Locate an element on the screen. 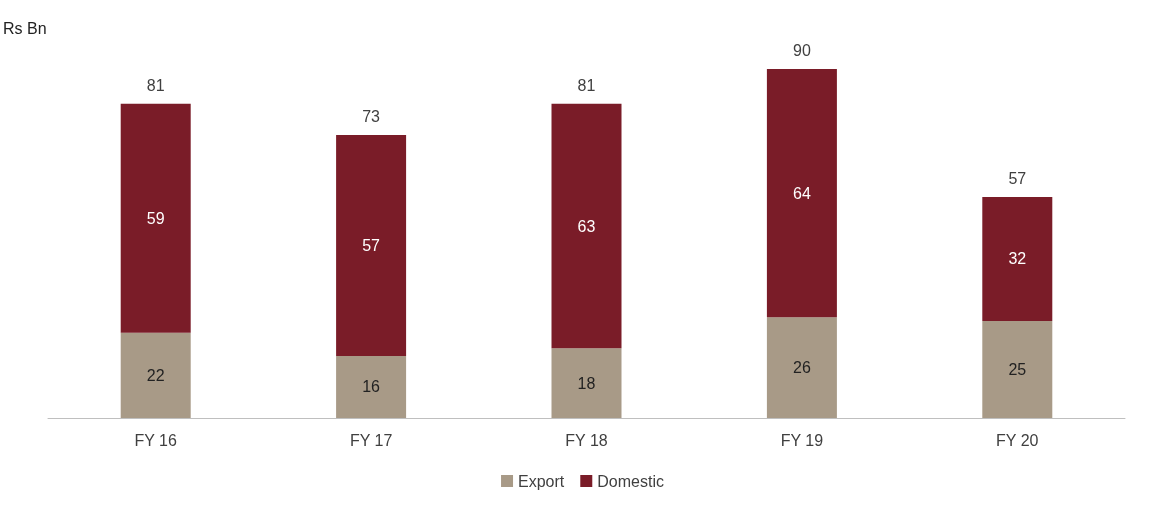 This screenshot has height=506, width=1165. data-label: 63 is located at coordinates (586, 226).